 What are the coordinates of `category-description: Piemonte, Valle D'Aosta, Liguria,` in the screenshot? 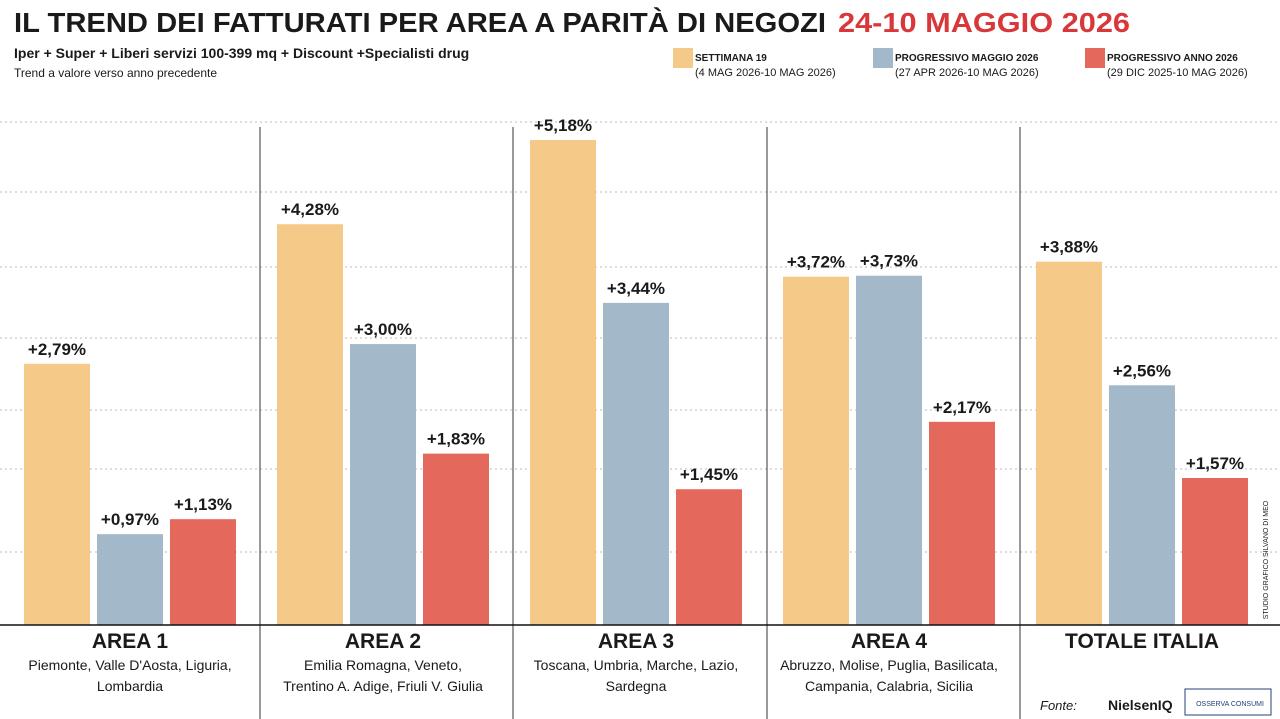 It's located at (129, 665).